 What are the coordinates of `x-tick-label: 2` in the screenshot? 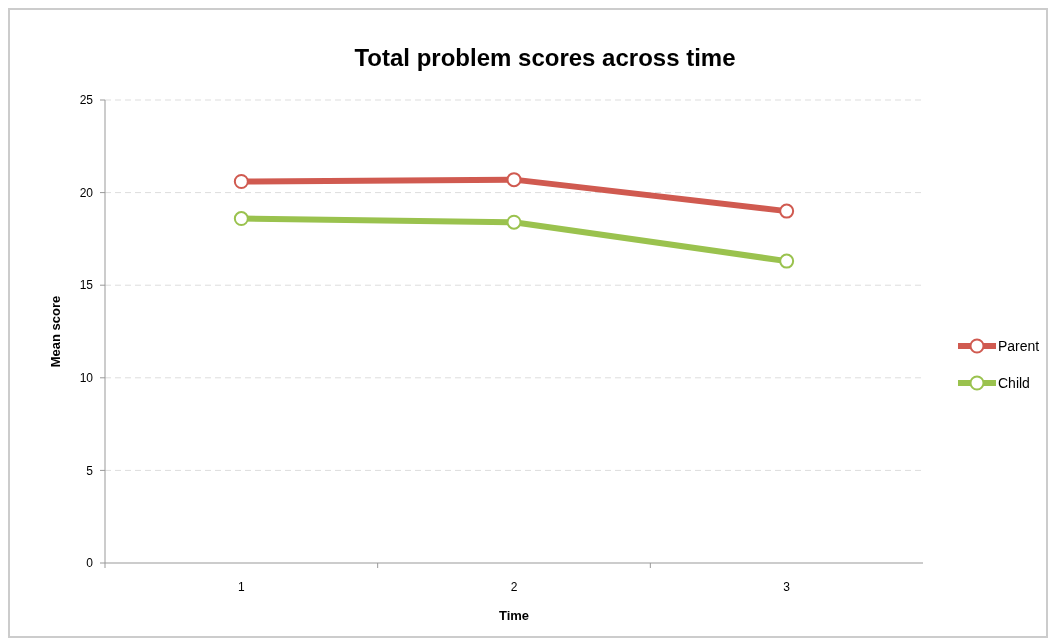 It's located at (514, 587).